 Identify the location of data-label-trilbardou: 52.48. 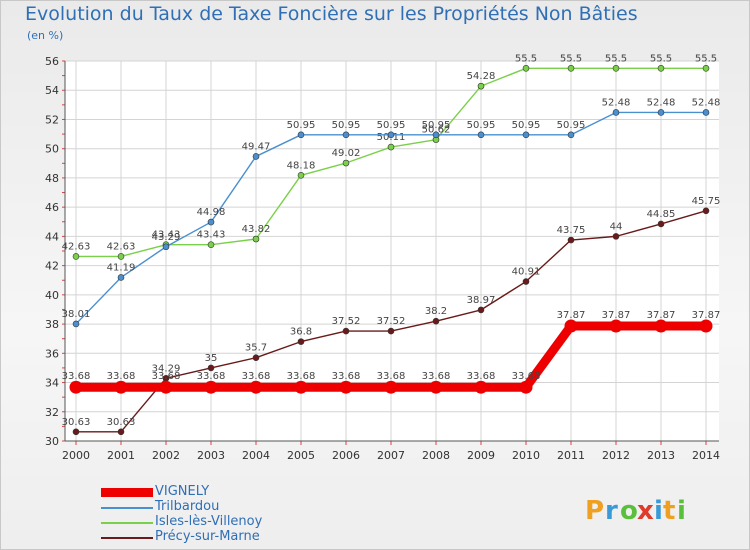
(616, 102).